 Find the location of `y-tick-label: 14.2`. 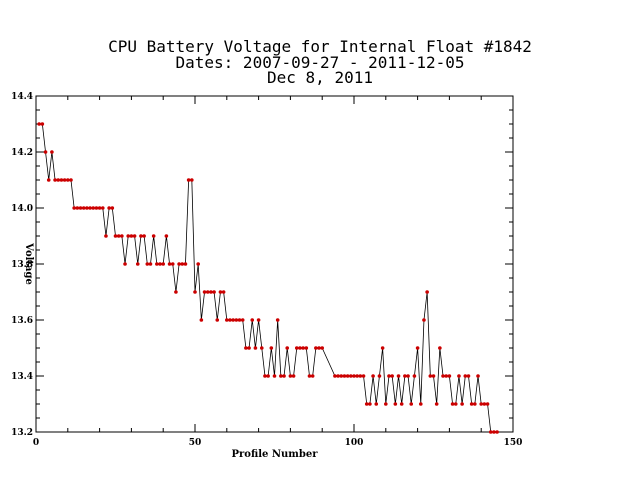

y-tick-label: 14.2 is located at coordinates (22, 153).